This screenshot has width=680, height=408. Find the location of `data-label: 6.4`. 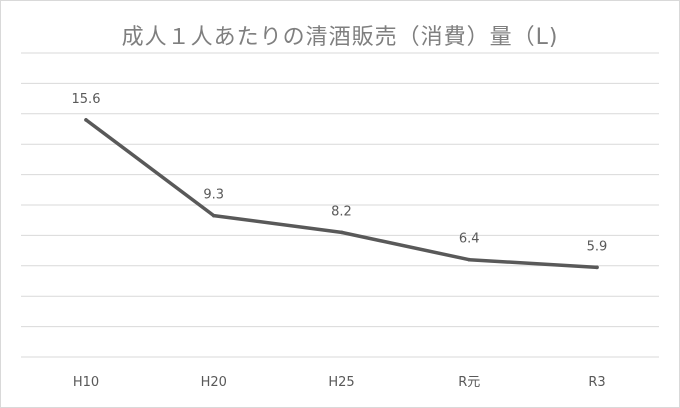

data-label: 6.4 is located at coordinates (469, 239).